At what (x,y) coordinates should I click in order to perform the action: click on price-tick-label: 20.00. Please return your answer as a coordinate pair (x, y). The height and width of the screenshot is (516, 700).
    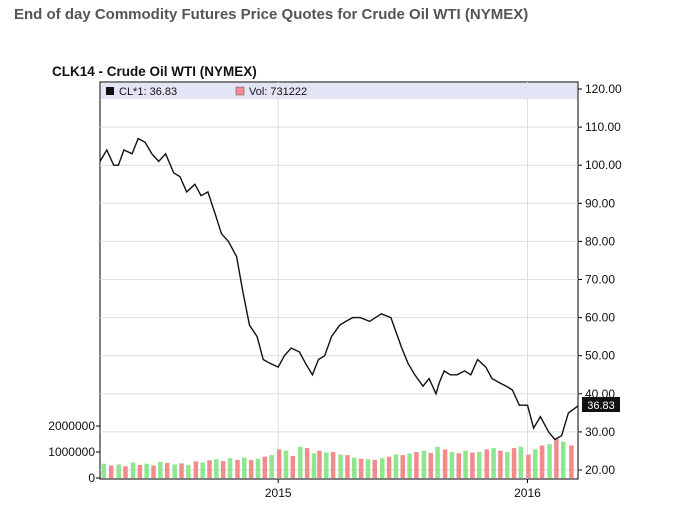
    Looking at the image, I should click on (600, 470).